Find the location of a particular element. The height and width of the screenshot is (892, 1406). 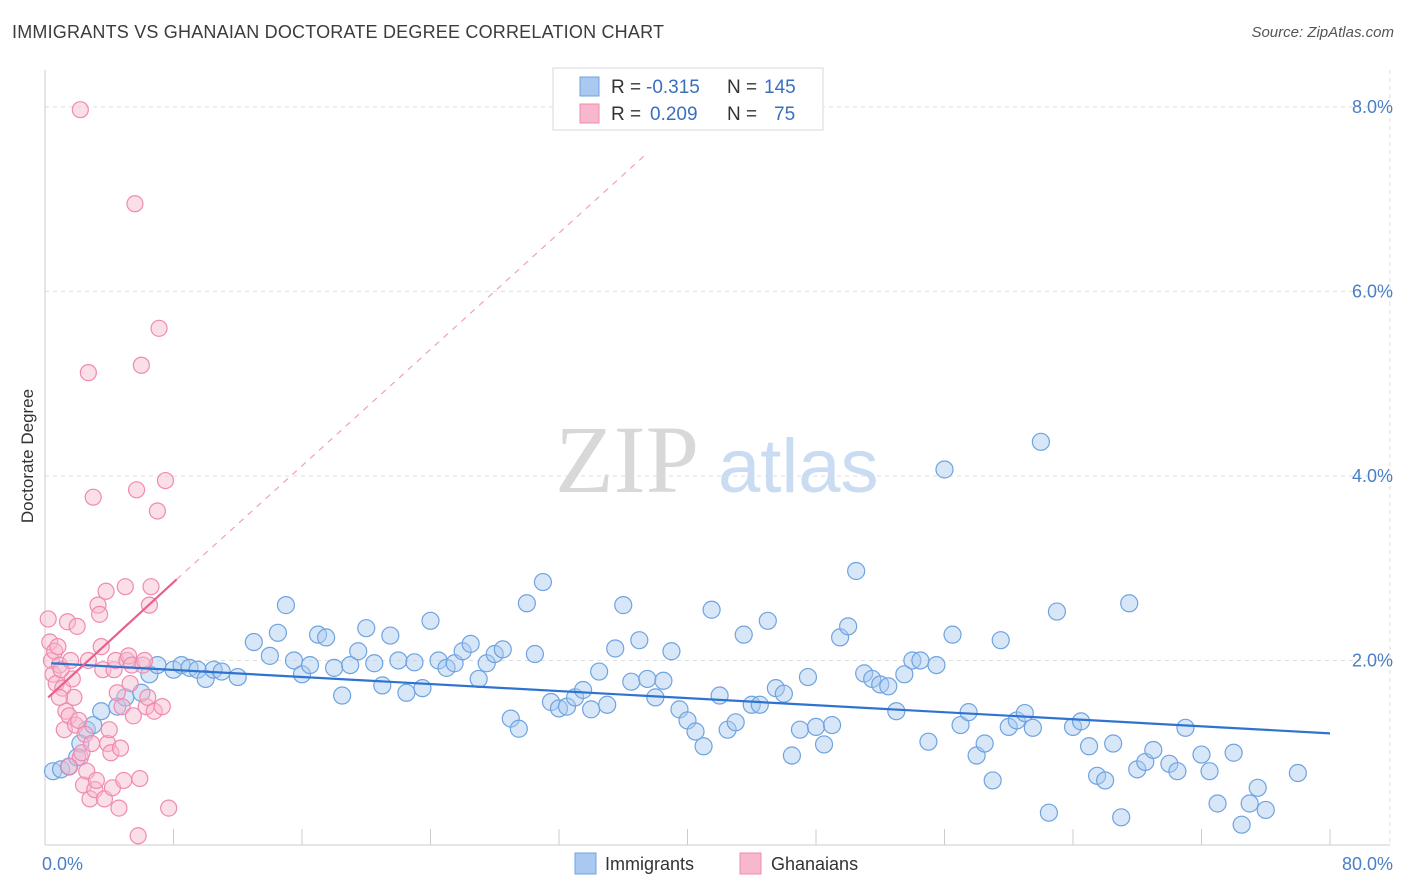

legend-box: R = -0.315 N = 145 R = 0.209 N = 75 is located at coordinates (688, 99).